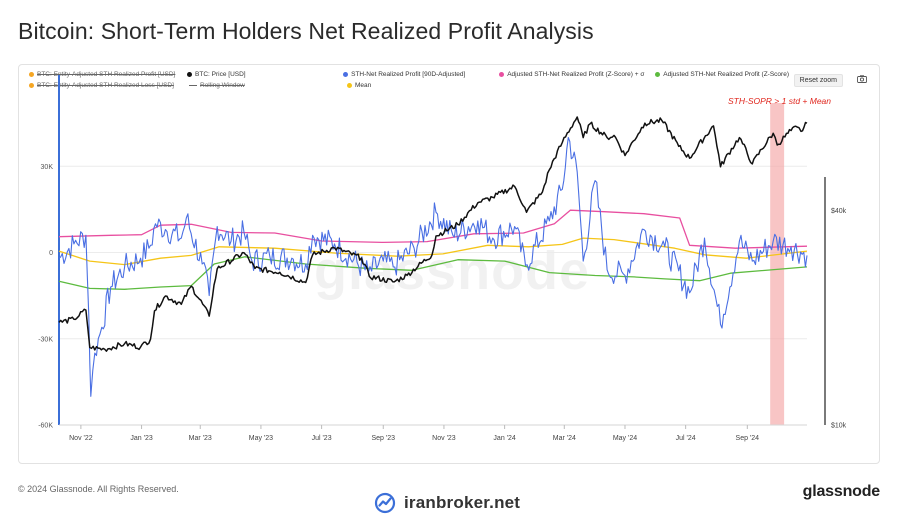  What do you see at coordinates (385, 503) in the screenshot?
I see `broker-logo-icon` at bounding box center [385, 503].